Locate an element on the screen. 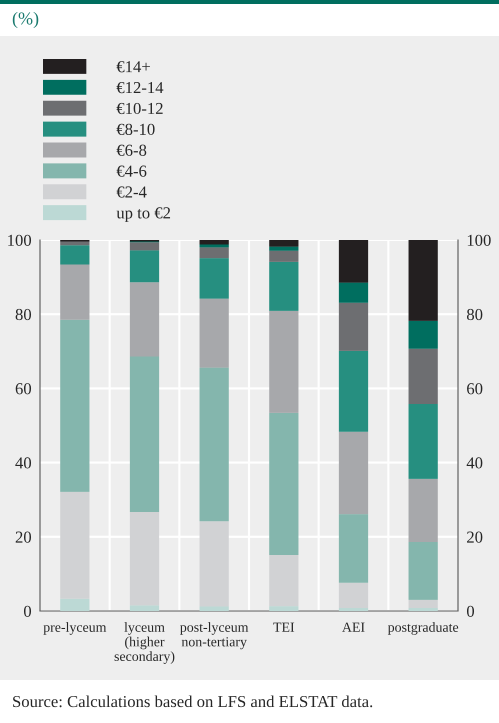 The height and width of the screenshot is (723, 499). legend-label: €12-14 is located at coordinates (140, 88).